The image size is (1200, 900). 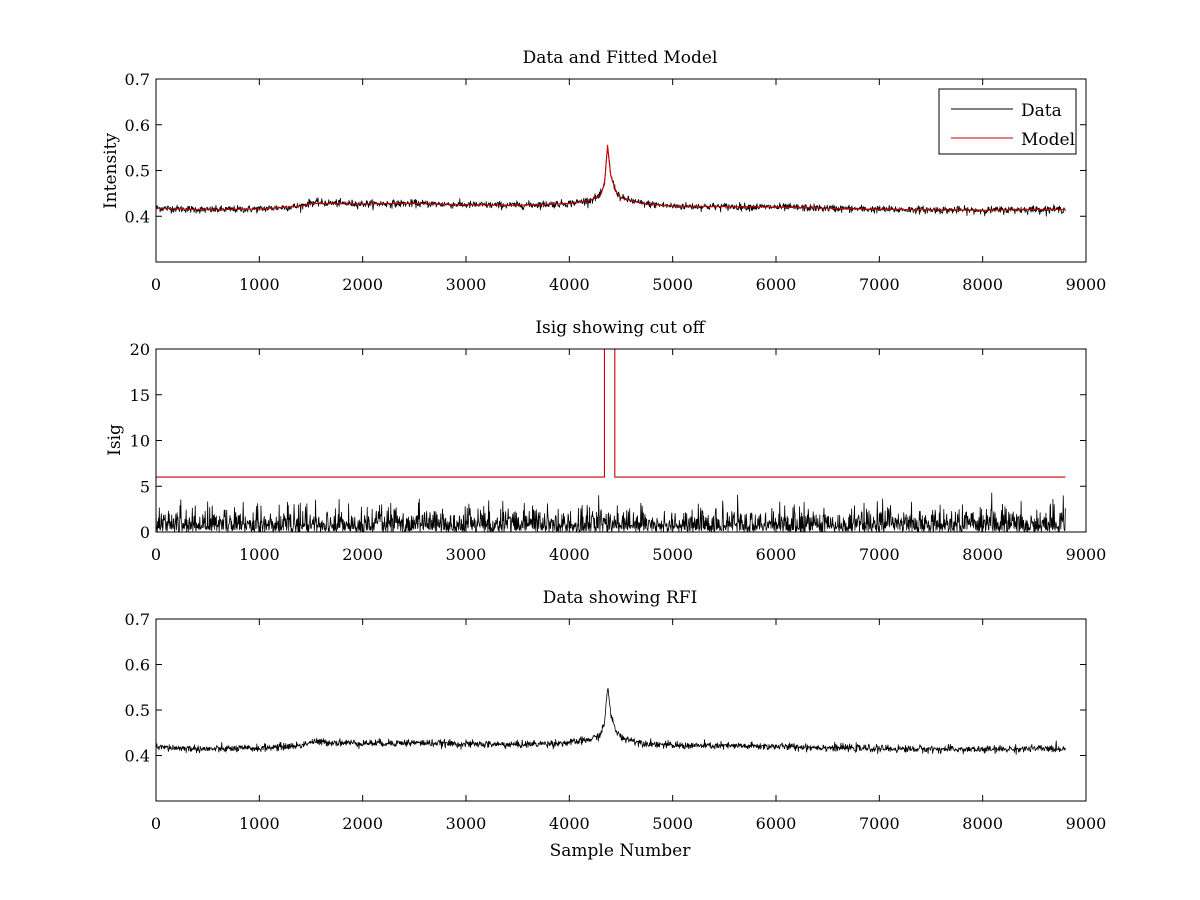 I want to click on legend-label-model: Model, so click(x=1048, y=140).